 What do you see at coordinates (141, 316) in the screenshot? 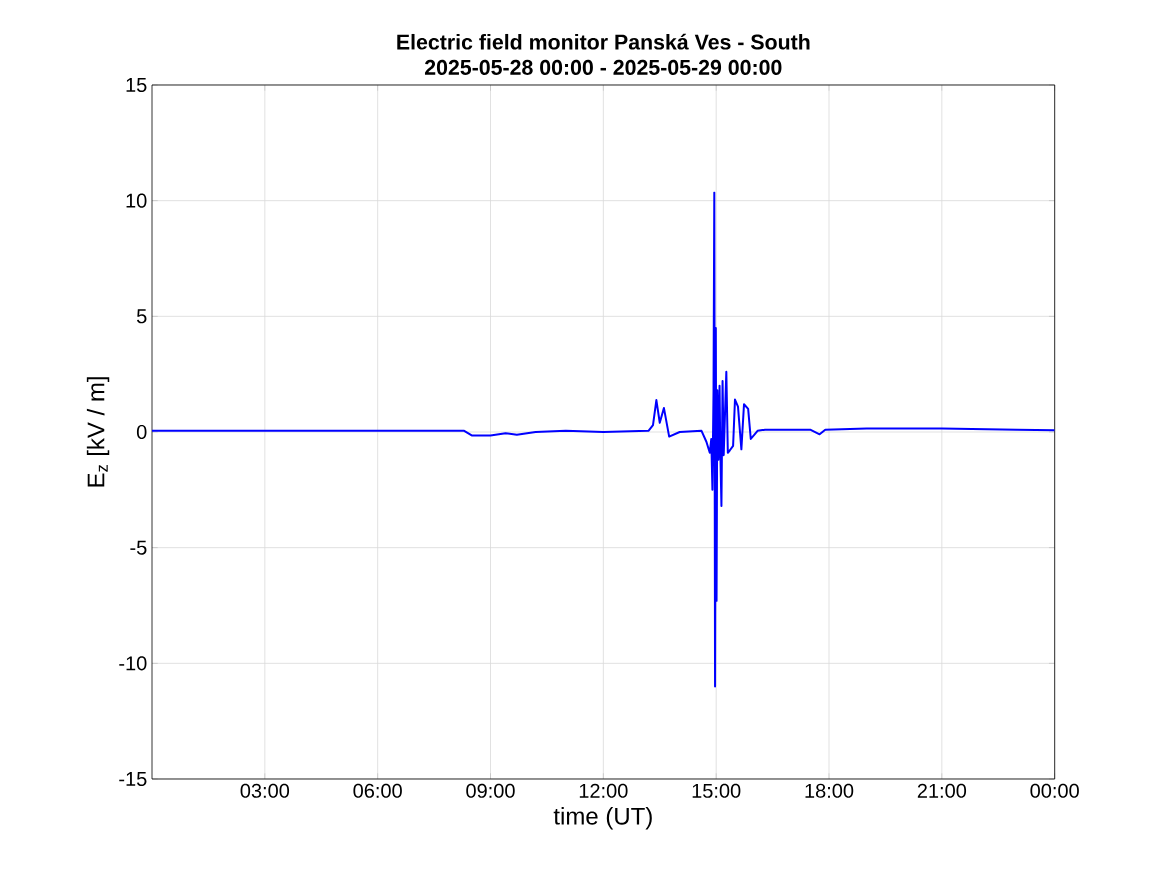
I see `y-tick-label: 5` at bounding box center [141, 316].